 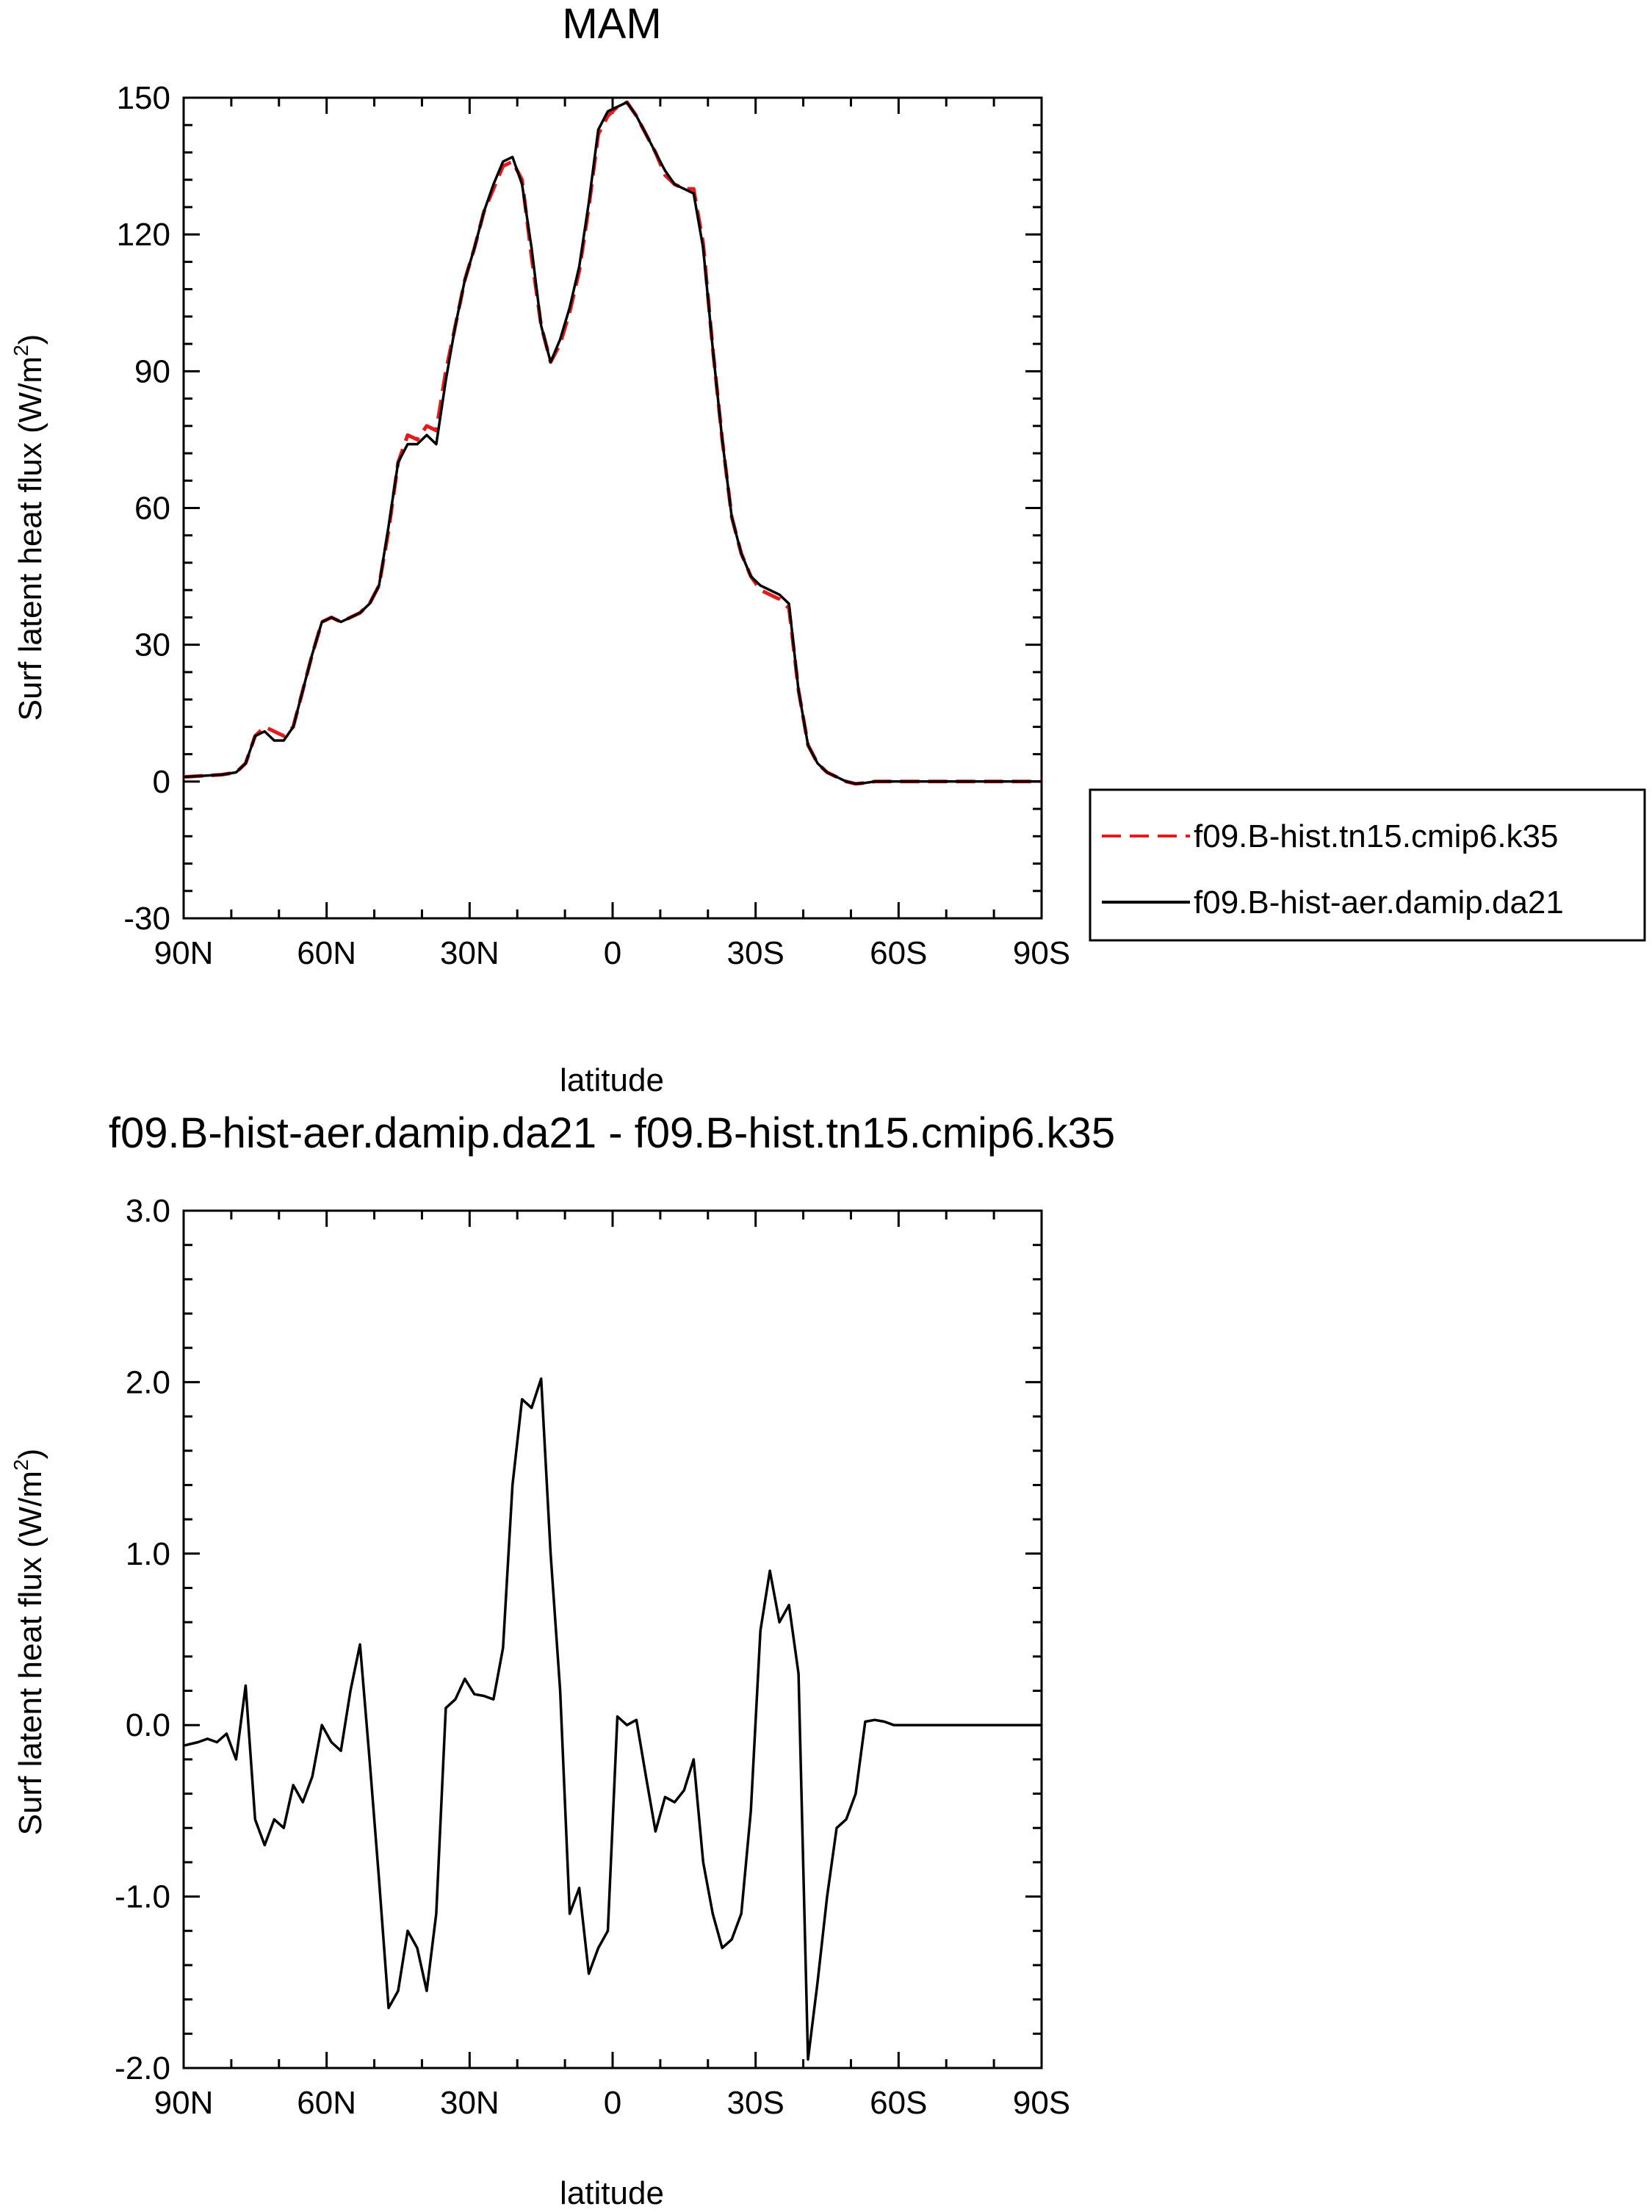 What do you see at coordinates (611, 24) in the screenshot?
I see `chart-title-top: MAM` at bounding box center [611, 24].